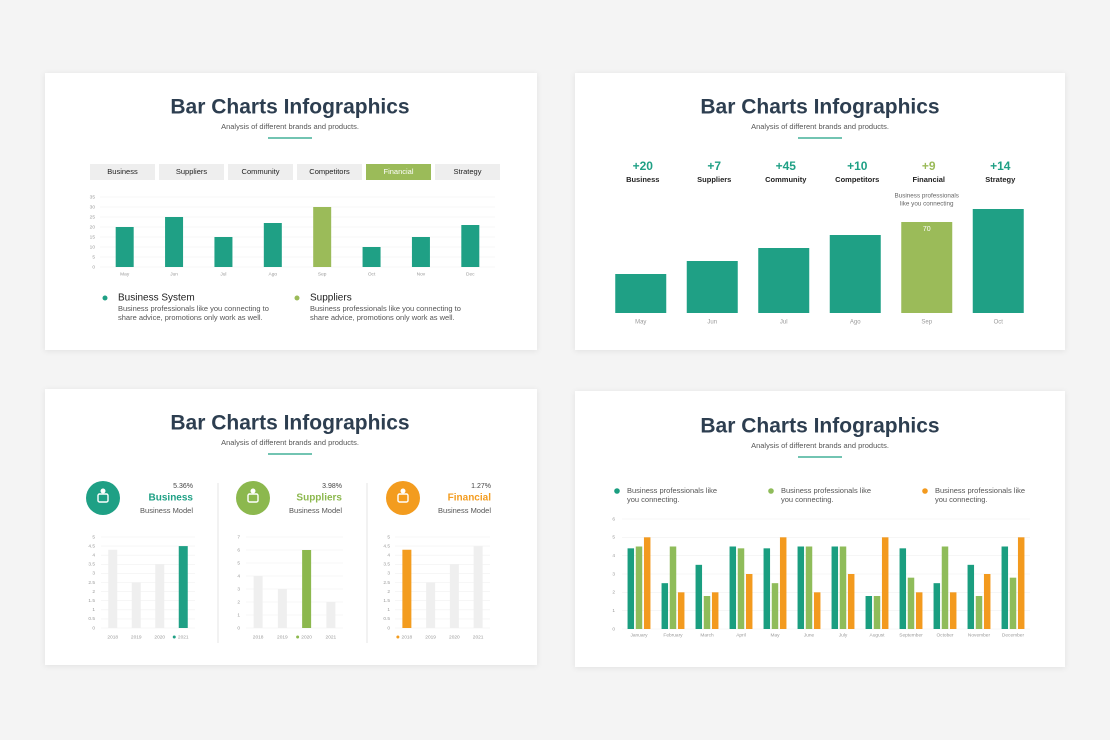 The image size is (1110, 740). What do you see at coordinates (91, 565) in the screenshot?
I see `y-tick-label: 3.5` at bounding box center [91, 565].